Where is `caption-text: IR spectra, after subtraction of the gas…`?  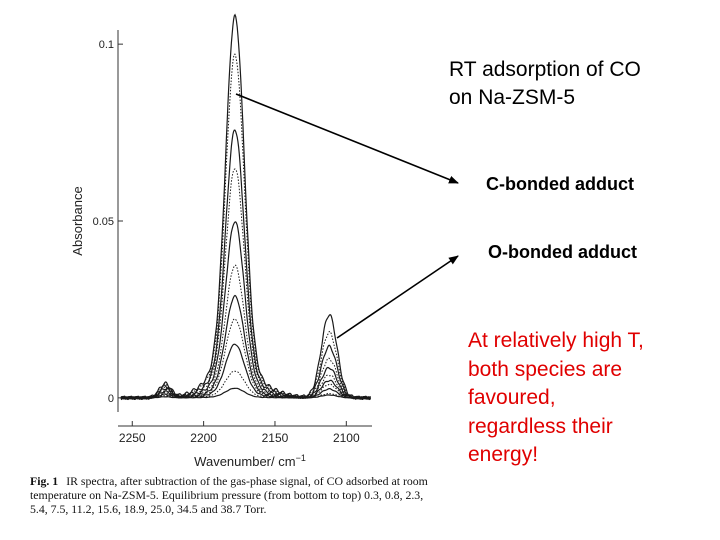 caption-text: IR spectra, after subtraction of the gas… is located at coordinates (229, 495).